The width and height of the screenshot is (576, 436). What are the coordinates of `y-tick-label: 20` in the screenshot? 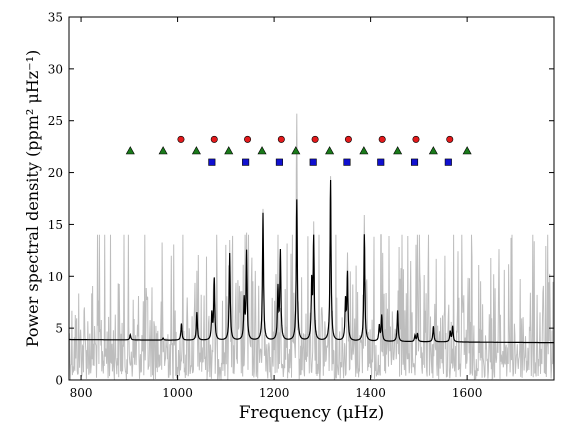 It's located at (55, 173).